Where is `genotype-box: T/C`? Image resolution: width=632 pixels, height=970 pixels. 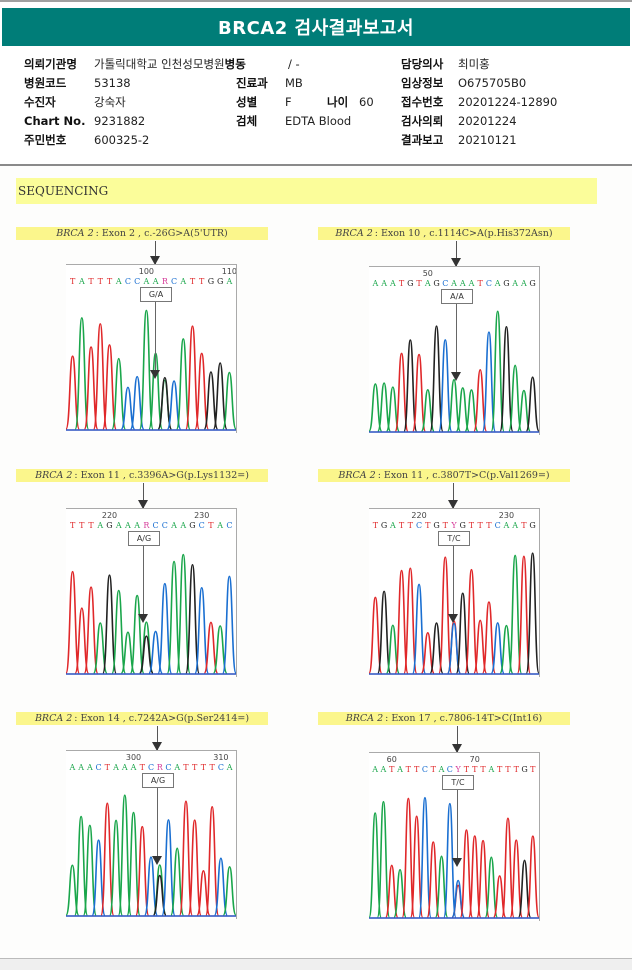
genotype-box: T/C is located at coordinates (454, 538).